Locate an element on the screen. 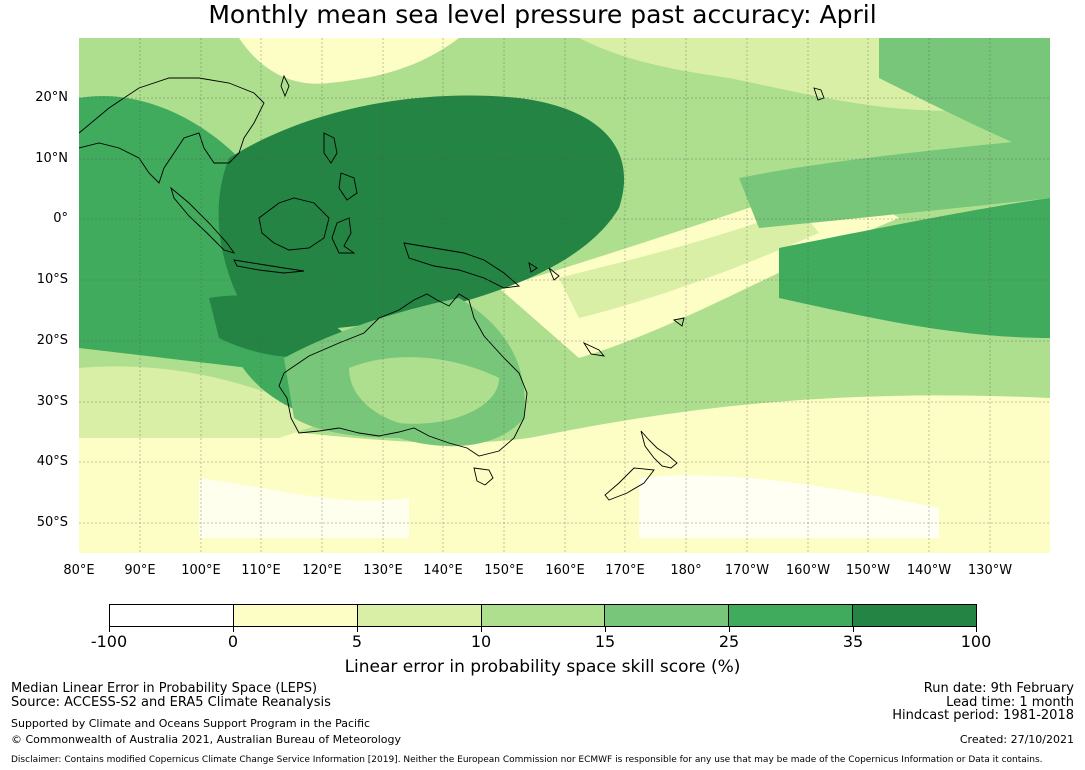  hindcast-period: Hindcast period: 1981-2018 is located at coordinates (983, 715).